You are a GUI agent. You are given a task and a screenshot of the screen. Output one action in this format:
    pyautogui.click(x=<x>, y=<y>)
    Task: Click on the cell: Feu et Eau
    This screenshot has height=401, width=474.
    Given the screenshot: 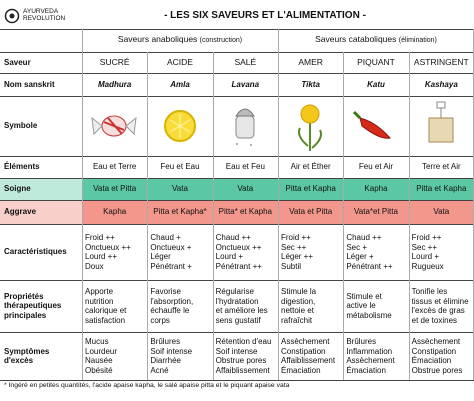 What is the action you would take?
    pyautogui.click(x=179, y=167)
    